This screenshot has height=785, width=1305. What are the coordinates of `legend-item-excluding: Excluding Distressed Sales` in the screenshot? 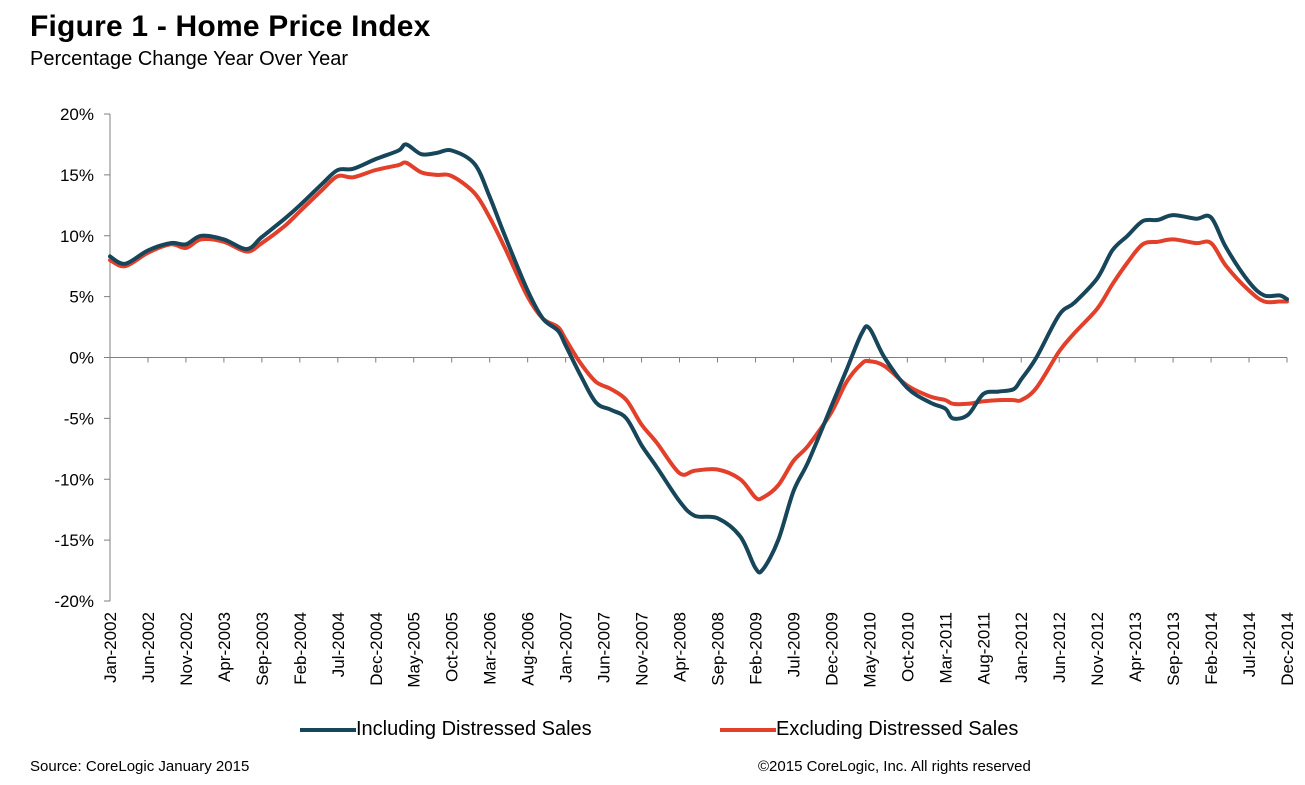 It's located at (869, 729).